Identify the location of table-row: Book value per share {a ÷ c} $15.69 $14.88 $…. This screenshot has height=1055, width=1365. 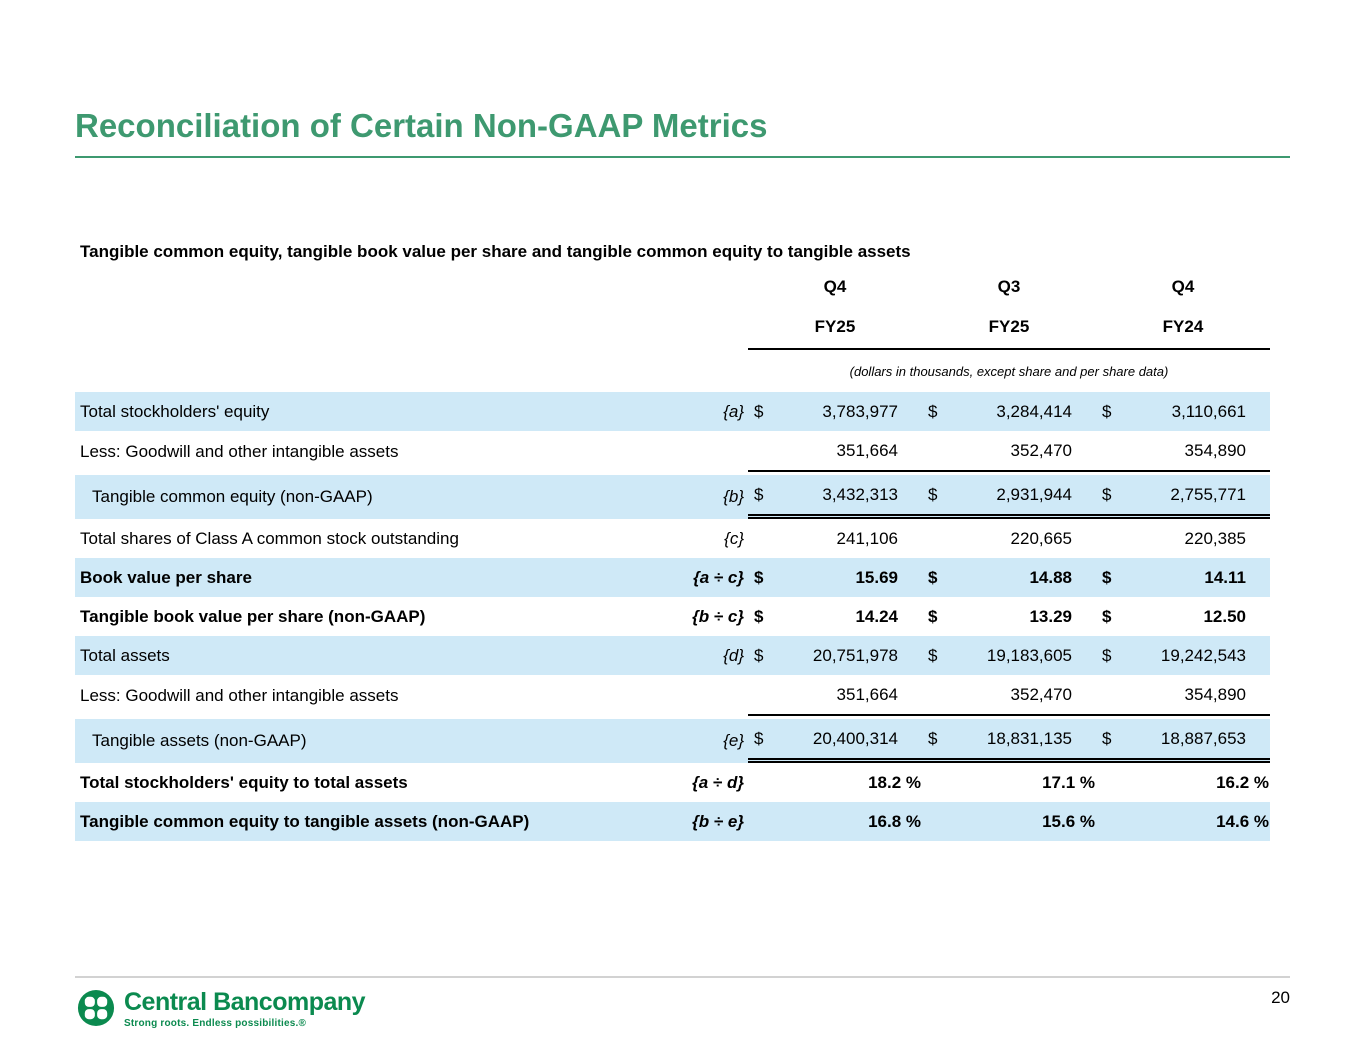
(672, 578).